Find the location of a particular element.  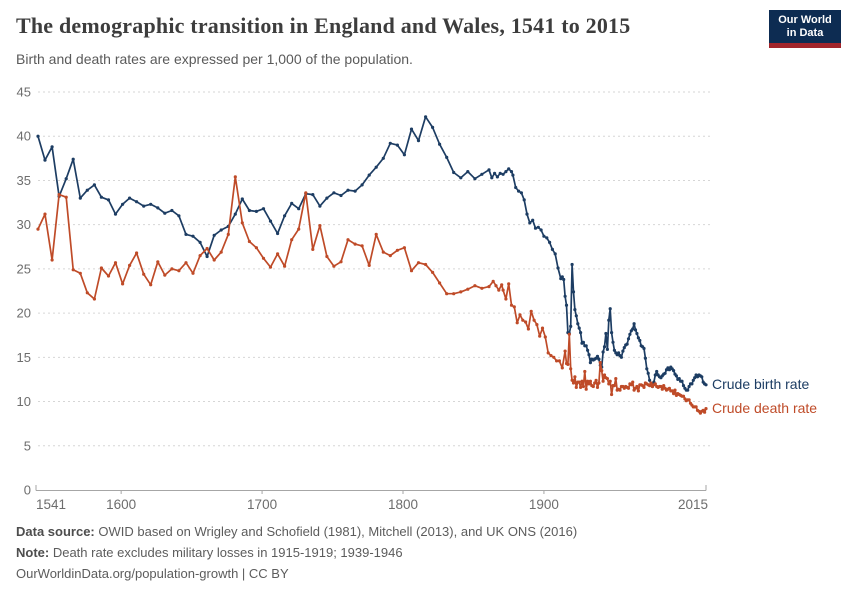

x-tick-label: 1800 is located at coordinates (403, 504).